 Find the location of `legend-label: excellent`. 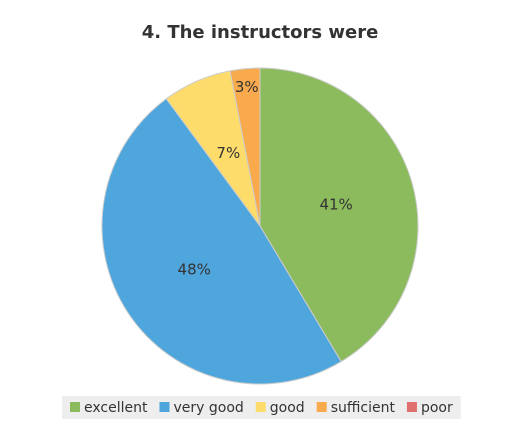

legend-label: excellent is located at coordinates (116, 408).